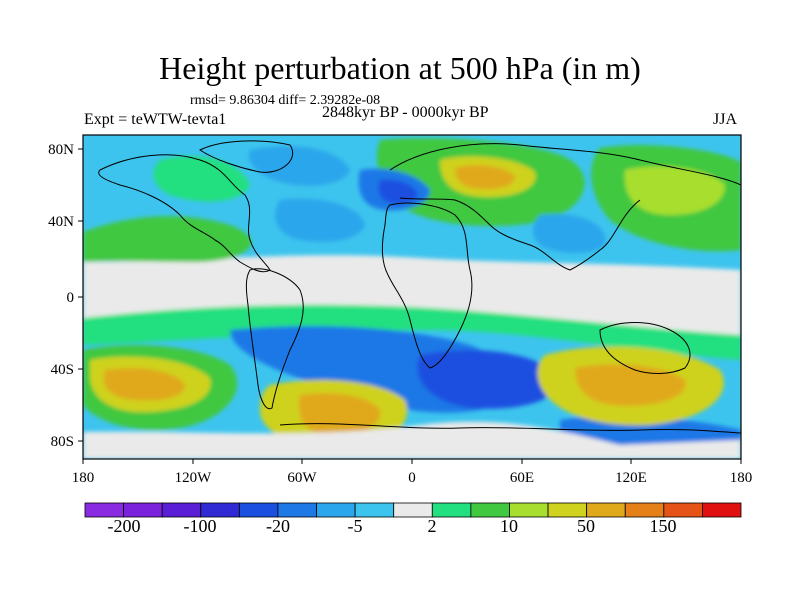 Image resolution: width=800 pixels, height=600 pixels. Describe the element at coordinates (510, 428) in the screenshot. I see `antarctica-coast` at that location.